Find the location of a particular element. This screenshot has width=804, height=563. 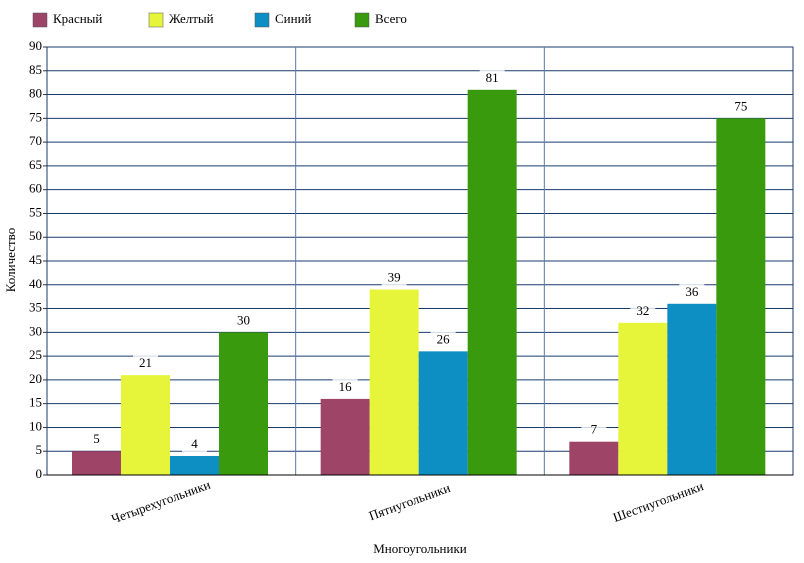

bar-value-label: 4 is located at coordinates (194, 443).